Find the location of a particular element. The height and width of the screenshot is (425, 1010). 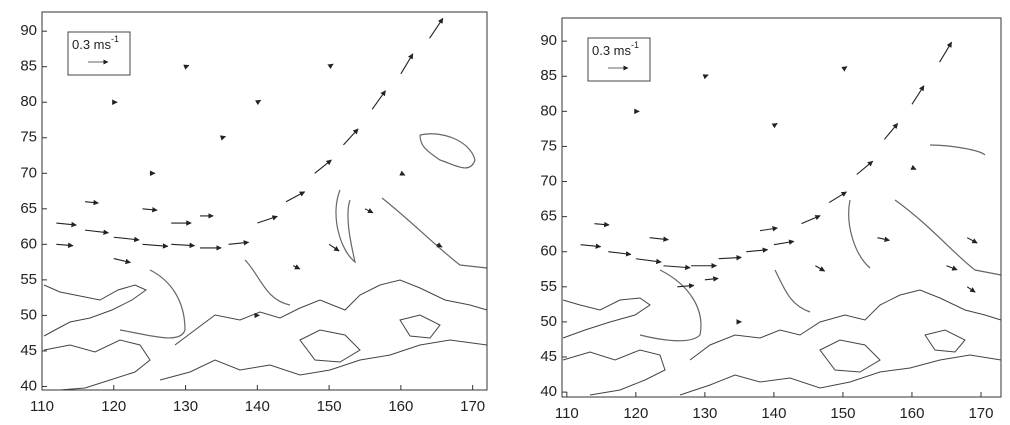

x-tick-label: 160 is located at coordinates (911, 413).